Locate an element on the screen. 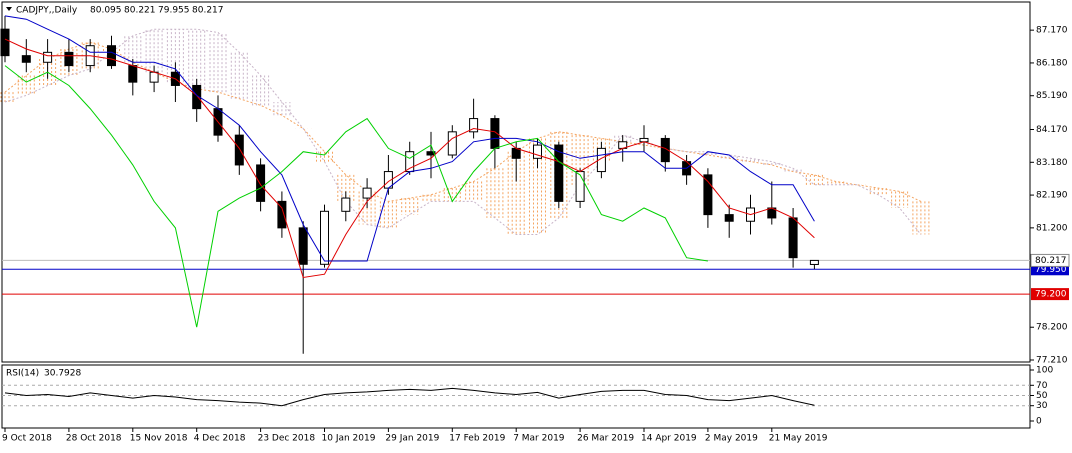  x-tick-label: 10 Jan 2019 is located at coordinates (349, 439).